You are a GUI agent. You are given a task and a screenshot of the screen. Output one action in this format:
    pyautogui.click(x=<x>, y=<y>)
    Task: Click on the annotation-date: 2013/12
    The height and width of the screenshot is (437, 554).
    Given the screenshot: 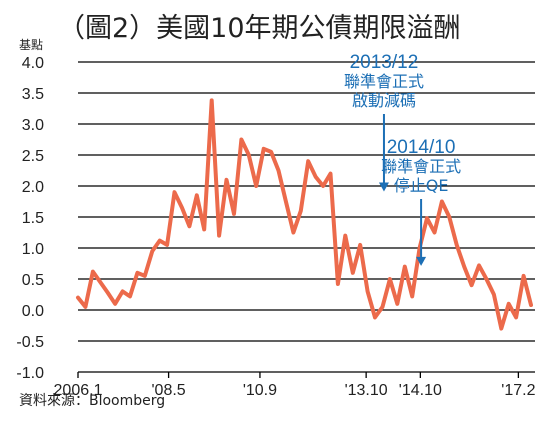 What is the action you would take?
    pyautogui.click(x=384, y=62)
    